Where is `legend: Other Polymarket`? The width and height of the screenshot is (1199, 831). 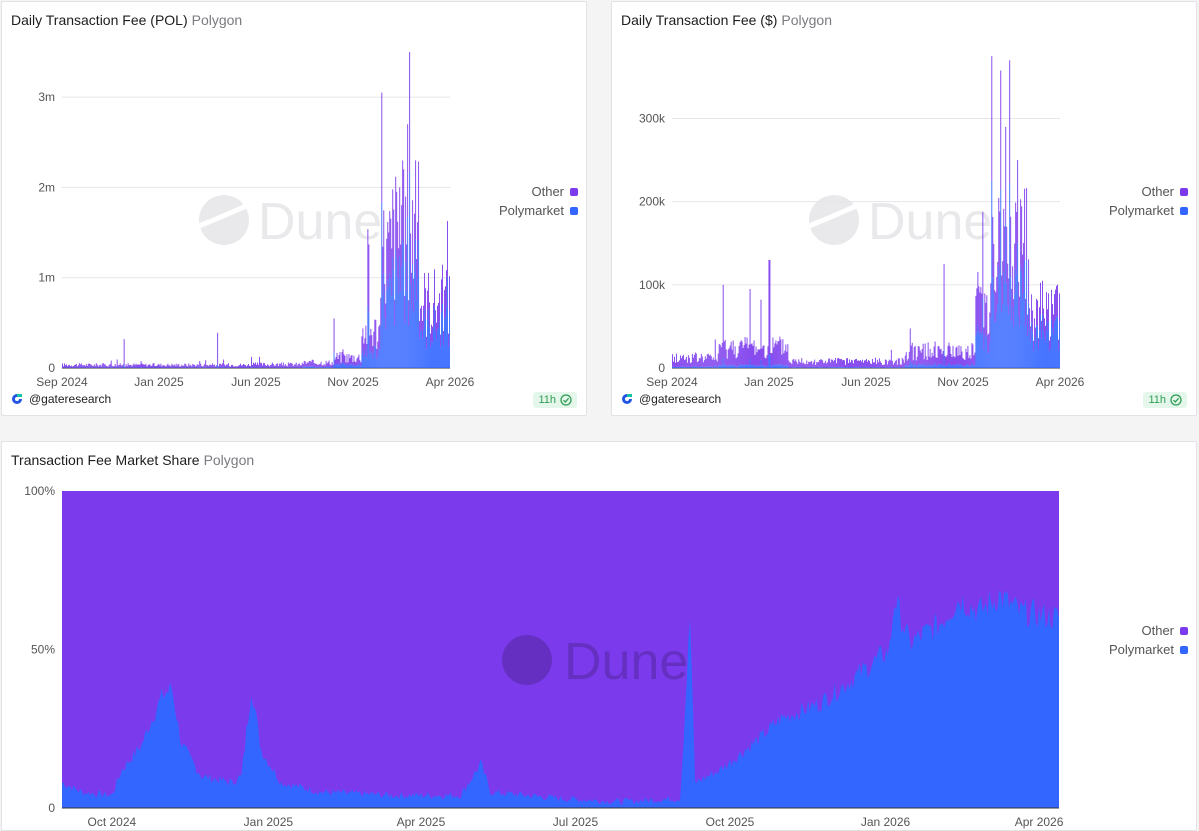
legend: Other Polymarket is located at coordinates (1148, 201).